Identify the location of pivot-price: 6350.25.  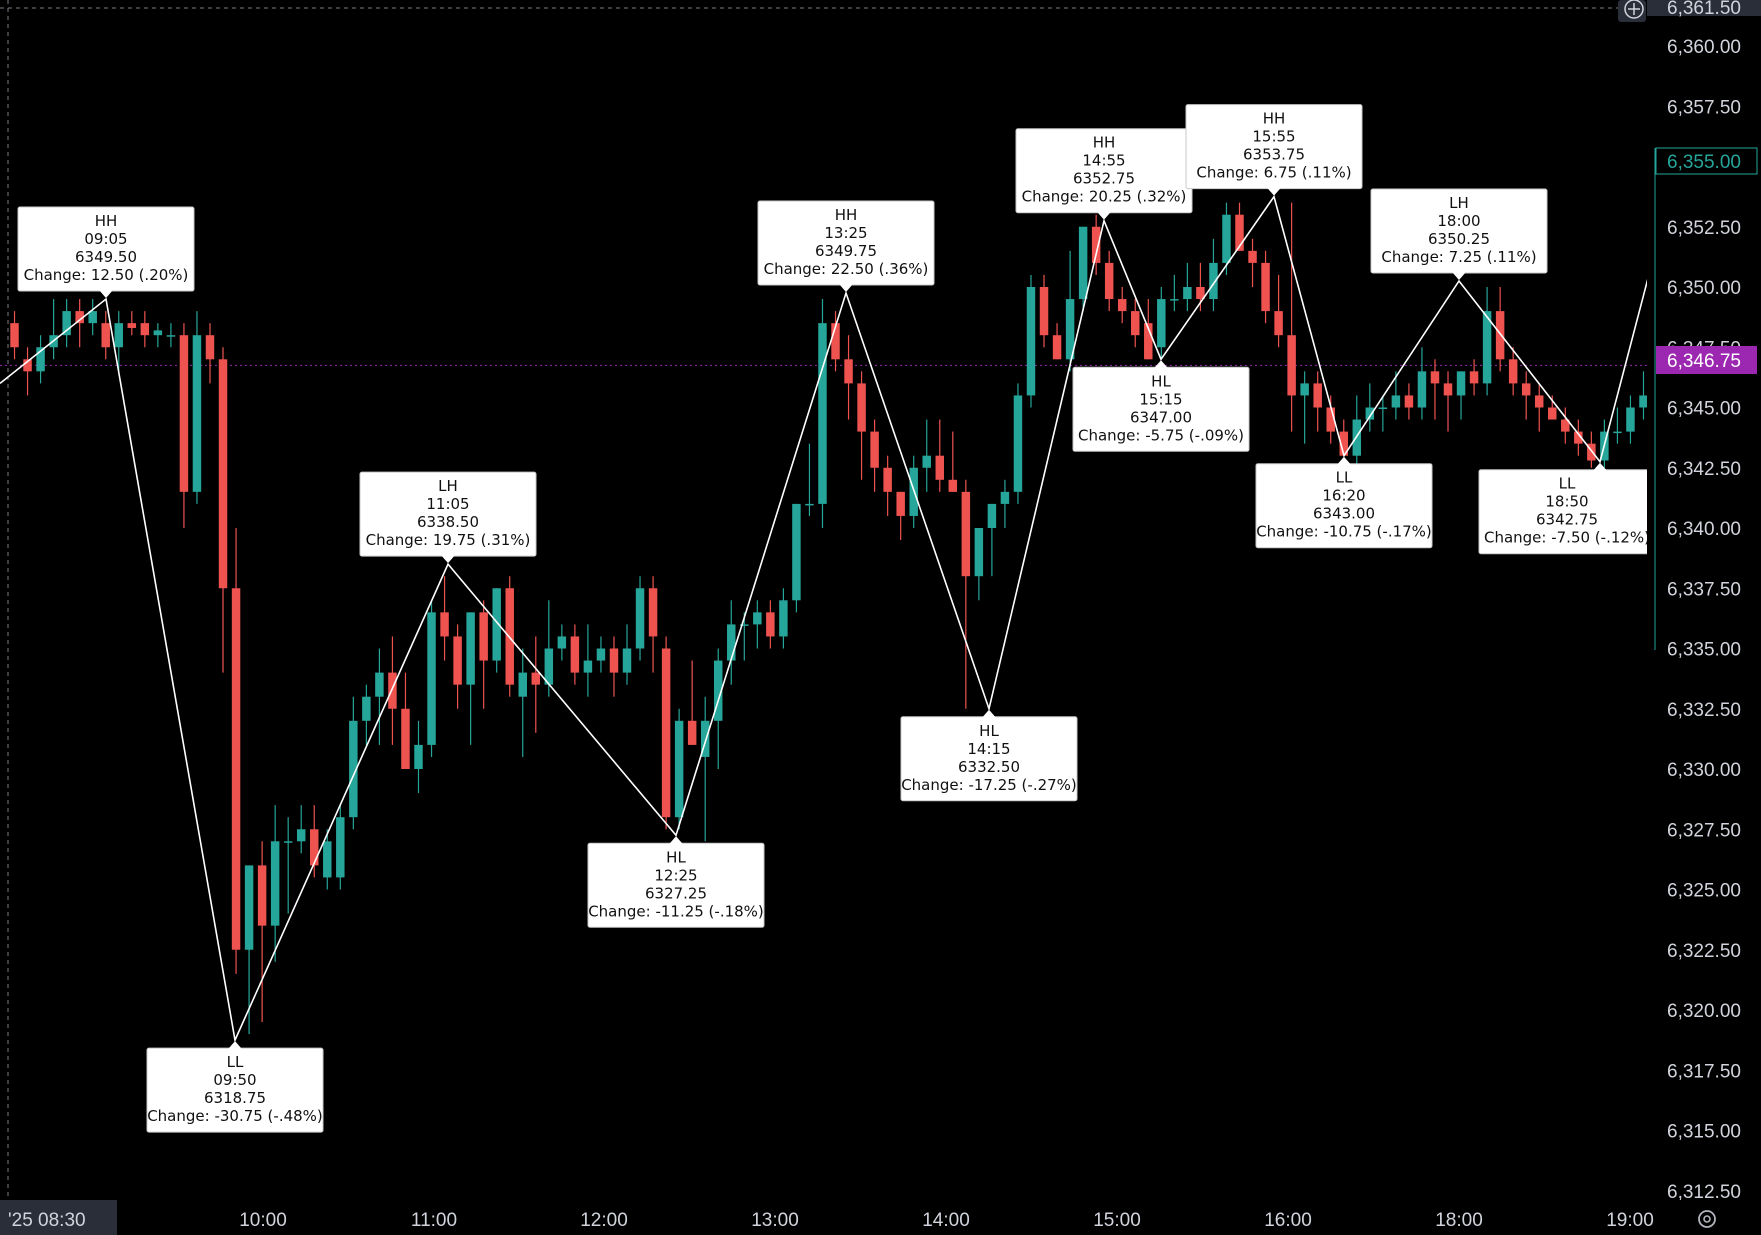
(1459, 239).